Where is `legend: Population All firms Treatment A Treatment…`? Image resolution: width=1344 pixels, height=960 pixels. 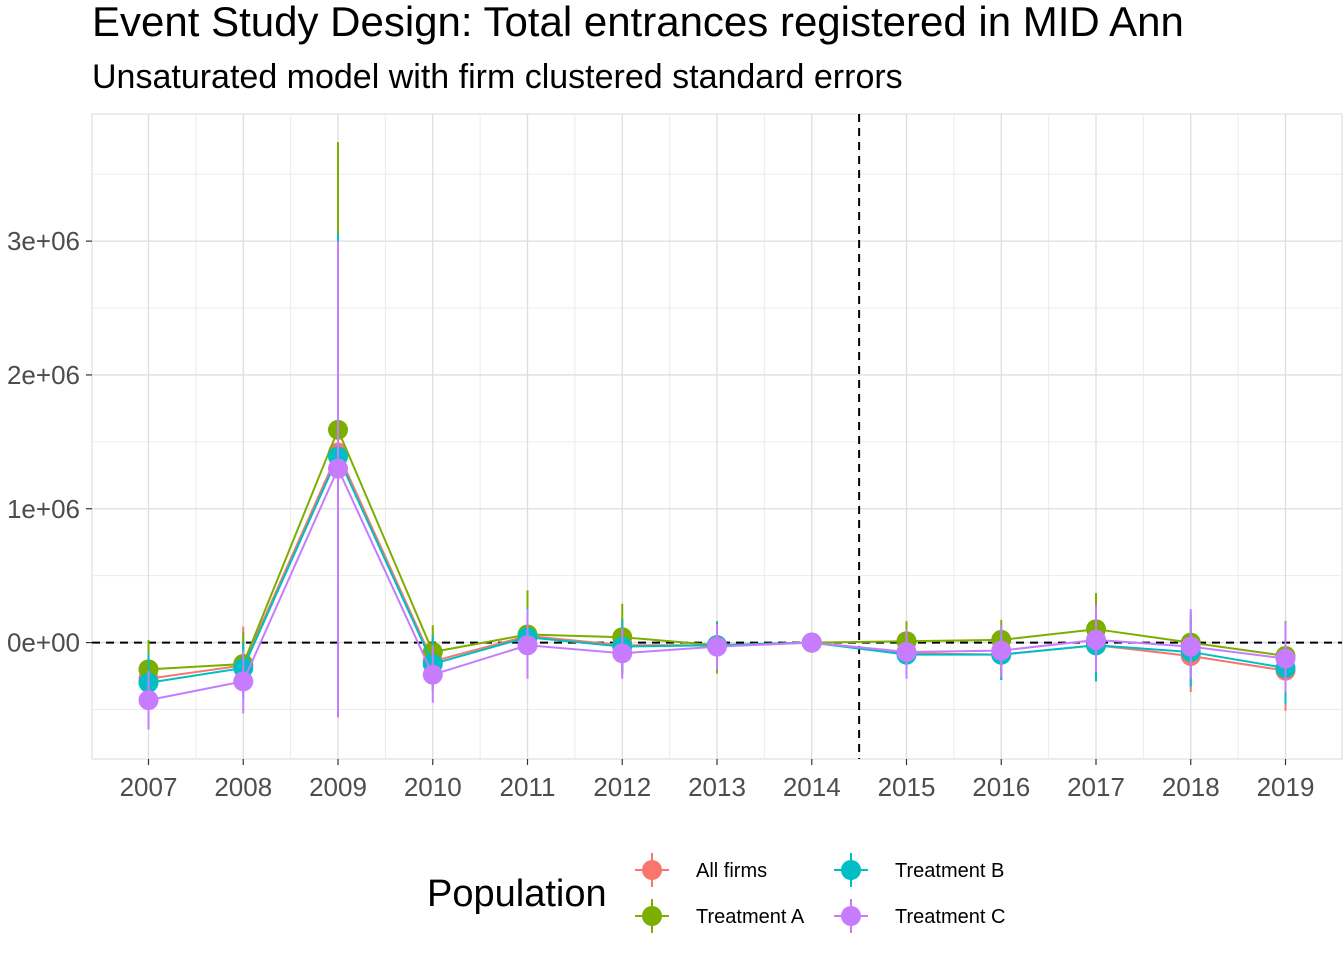 legend: Population All firms Treatment A Treatment… is located at coordinates (716, 893).